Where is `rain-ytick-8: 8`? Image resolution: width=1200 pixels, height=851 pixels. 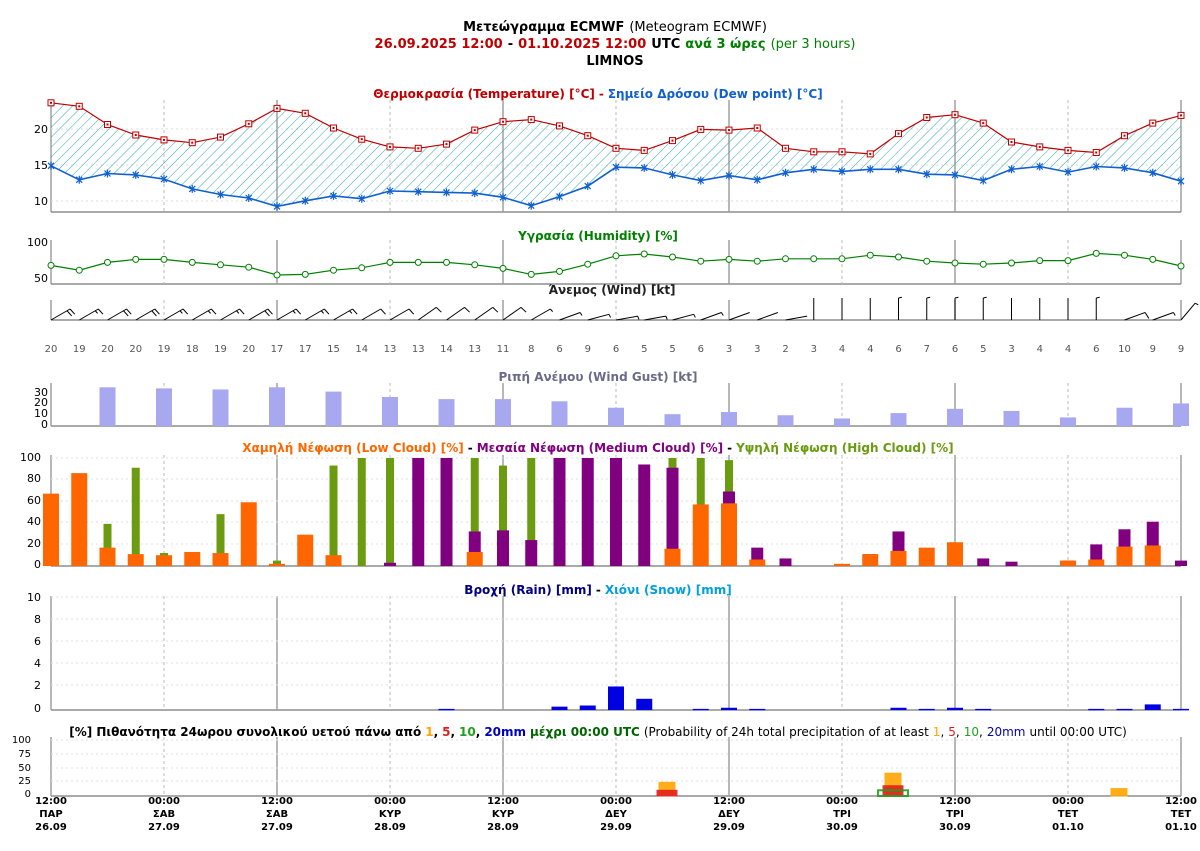 rain-ytick-8: 8 is located at coordinates (37, 619).